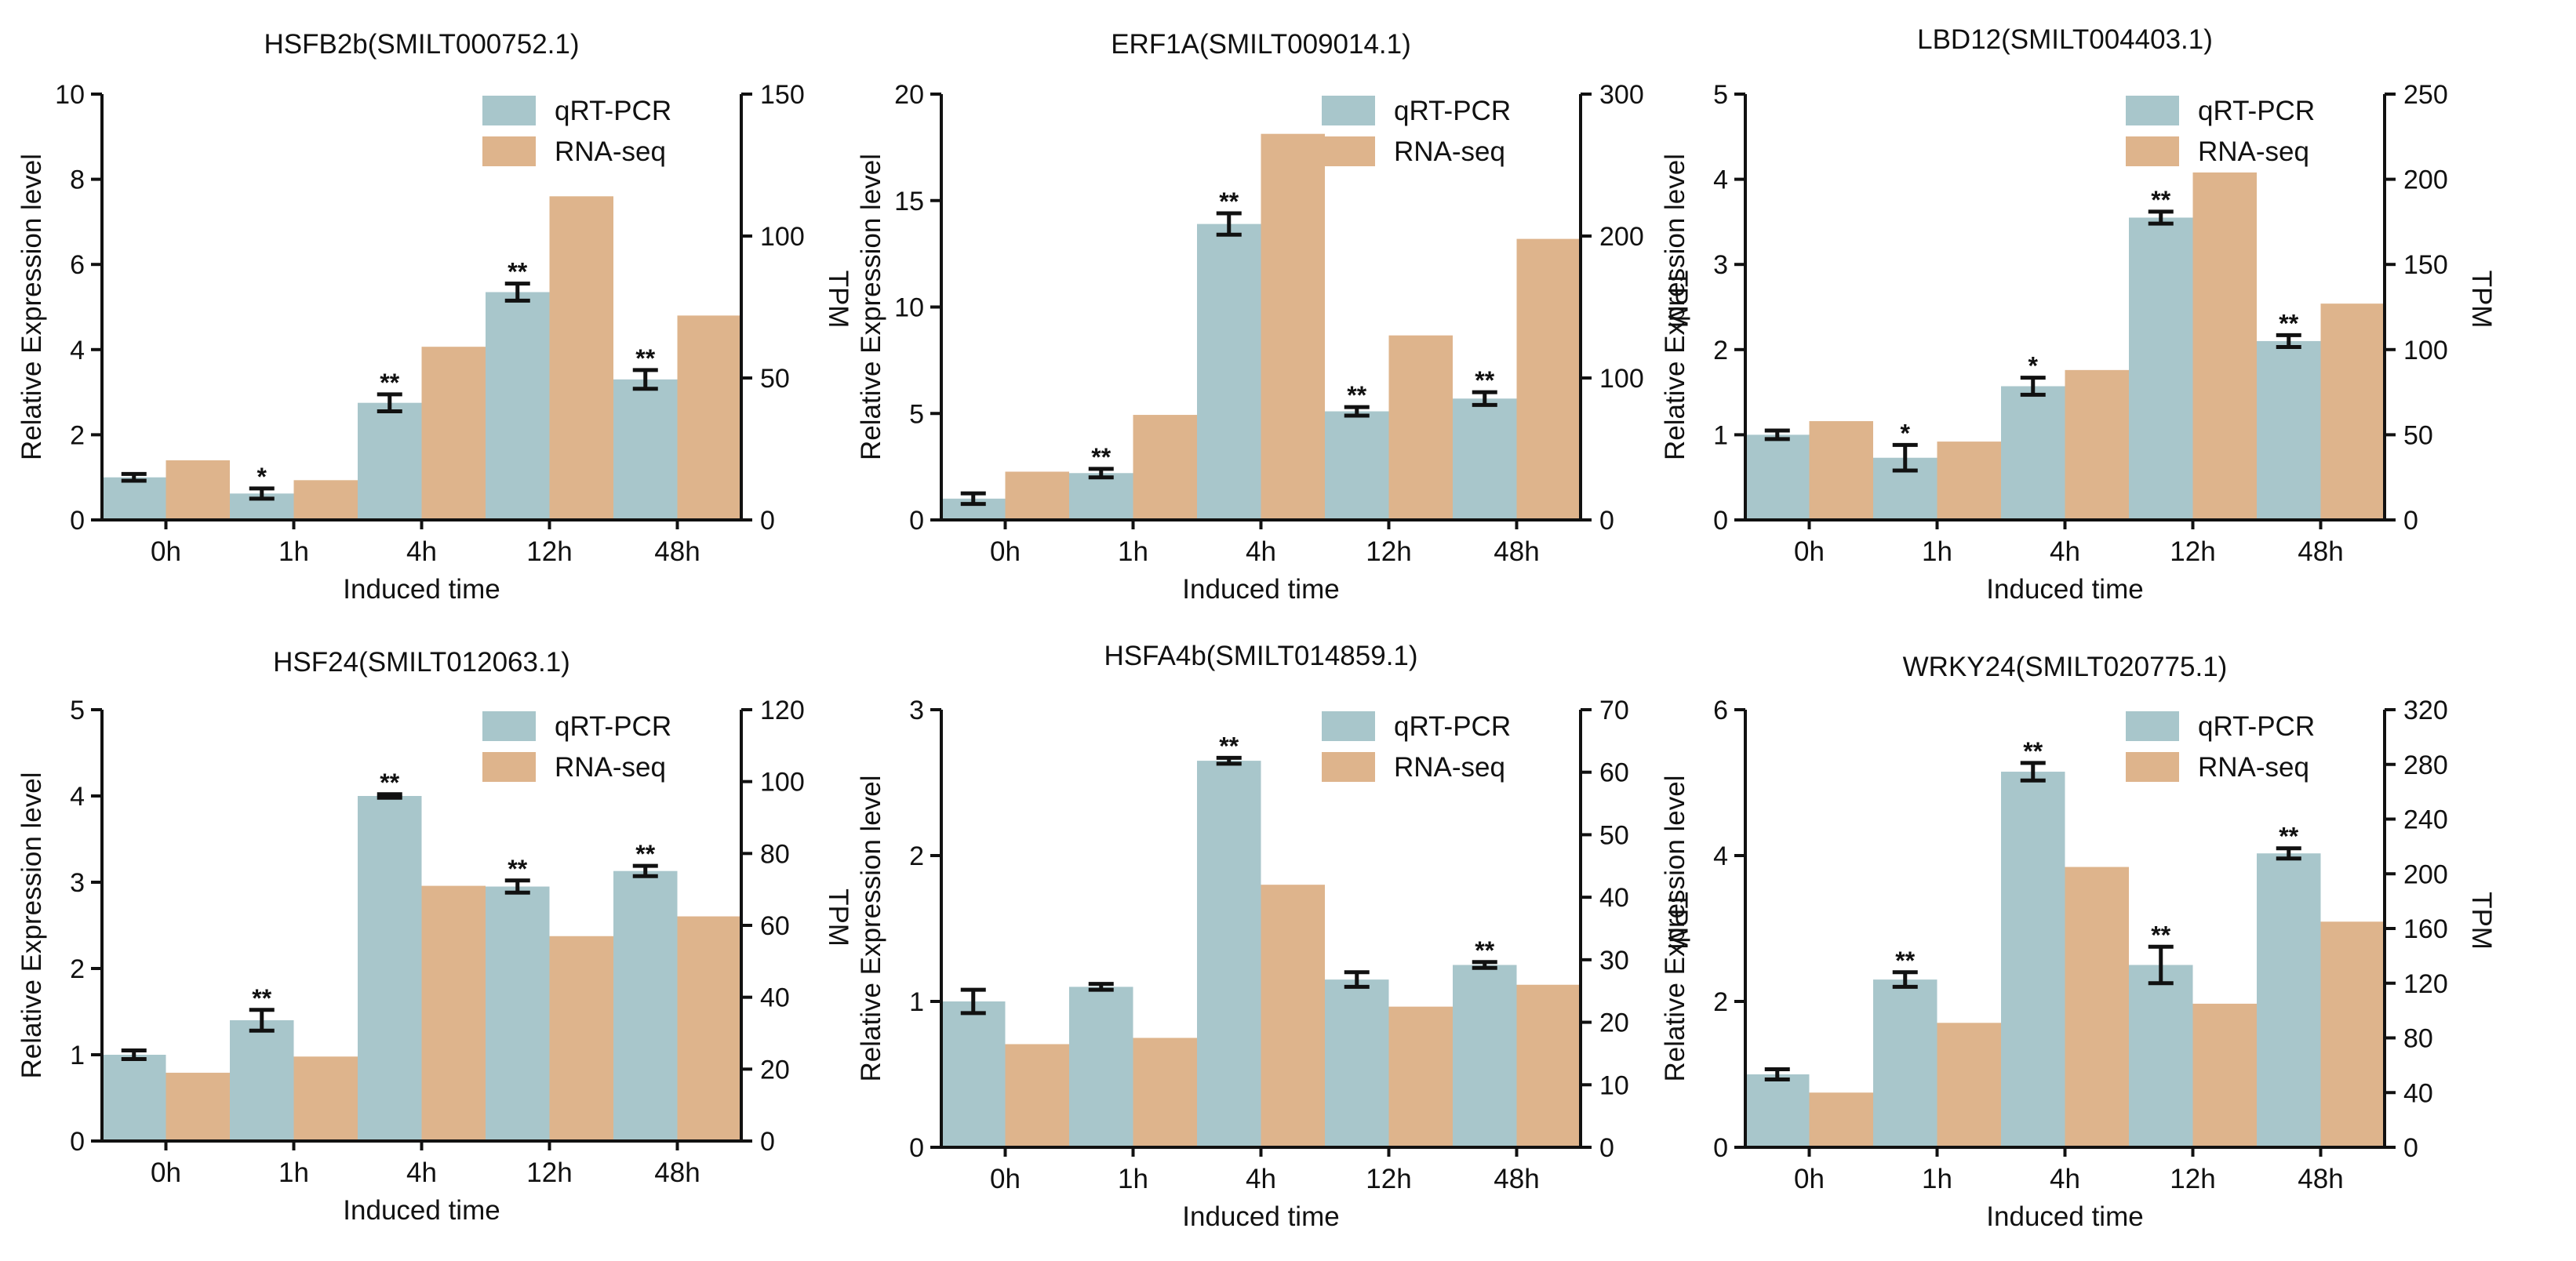 The height and width of the screenshot is (1261, 2576). Describe the element at coordinates (1293, 1016) in the screenshot. I see `bar-rna-seq-4h` at that location.